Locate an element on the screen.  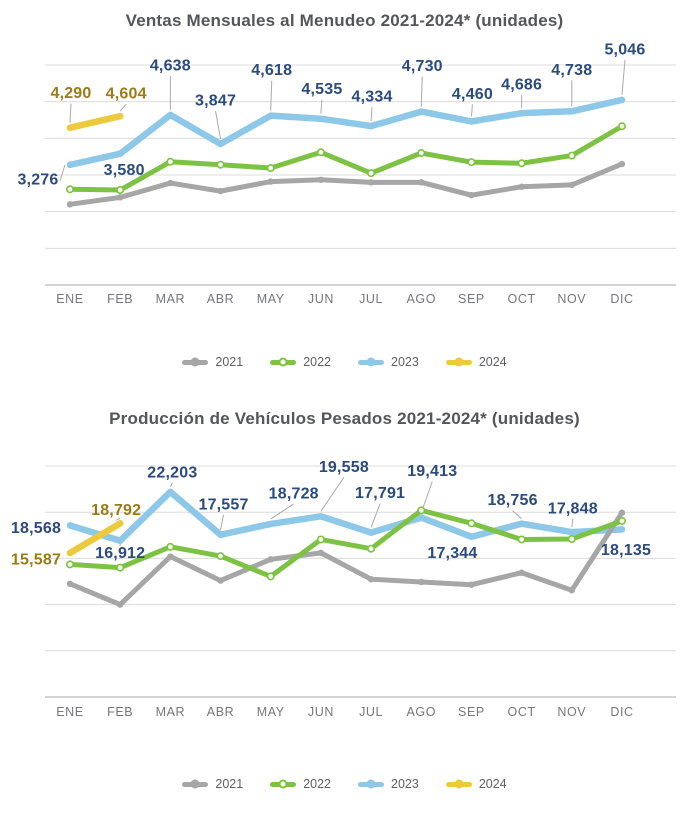
data-label-2023: 5,046 is located at coordinates (624, 49).